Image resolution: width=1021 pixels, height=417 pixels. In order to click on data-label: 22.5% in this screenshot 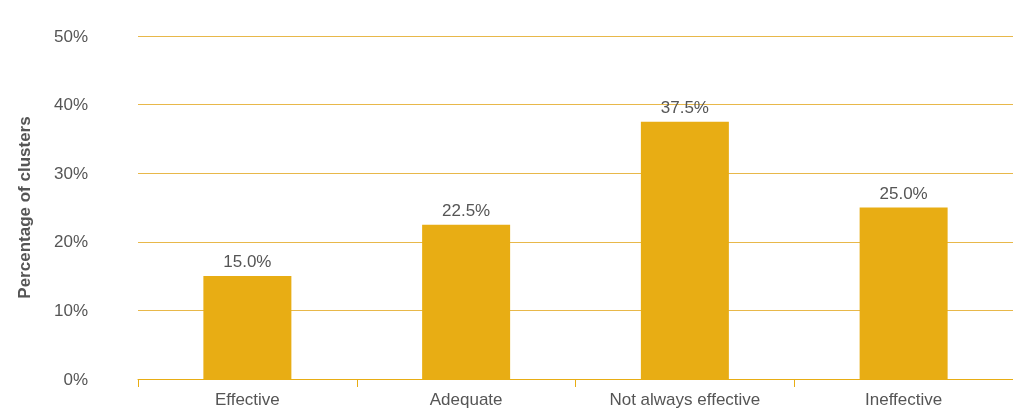, I will do `click(466, 210)`.